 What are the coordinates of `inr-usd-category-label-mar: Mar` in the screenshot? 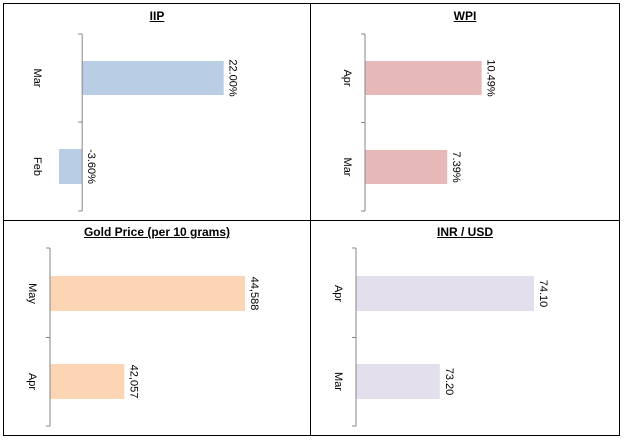 It's located at (338, 381).